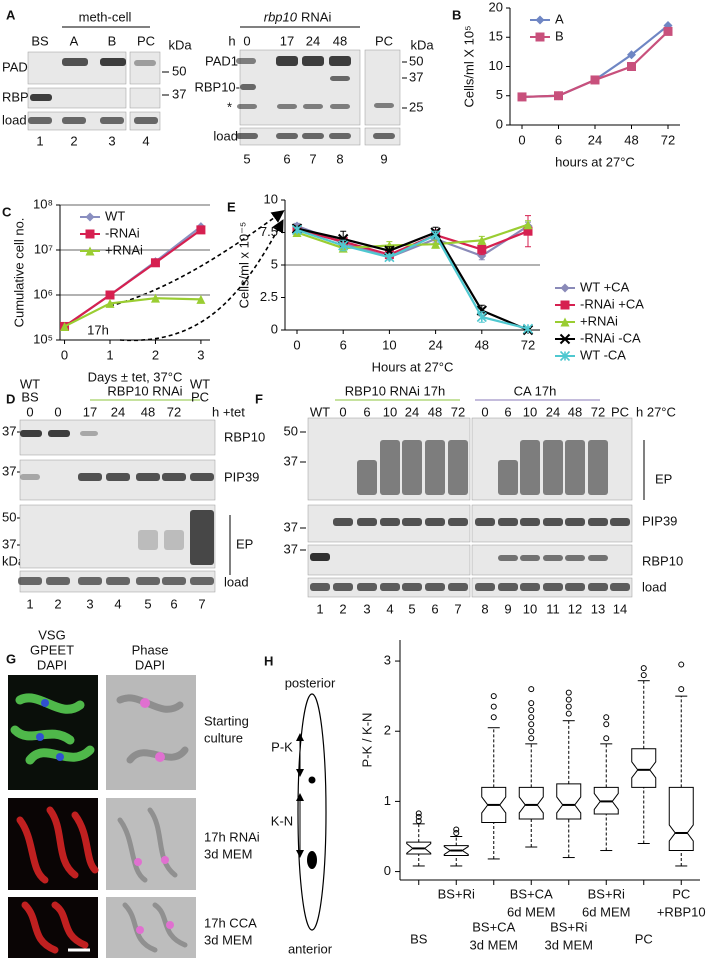 The image size is (709, 965). What do you see at coordinates (644, 938) in the screenshot?
I see `x-tick-label: PC` at bounding box center [644, 938].